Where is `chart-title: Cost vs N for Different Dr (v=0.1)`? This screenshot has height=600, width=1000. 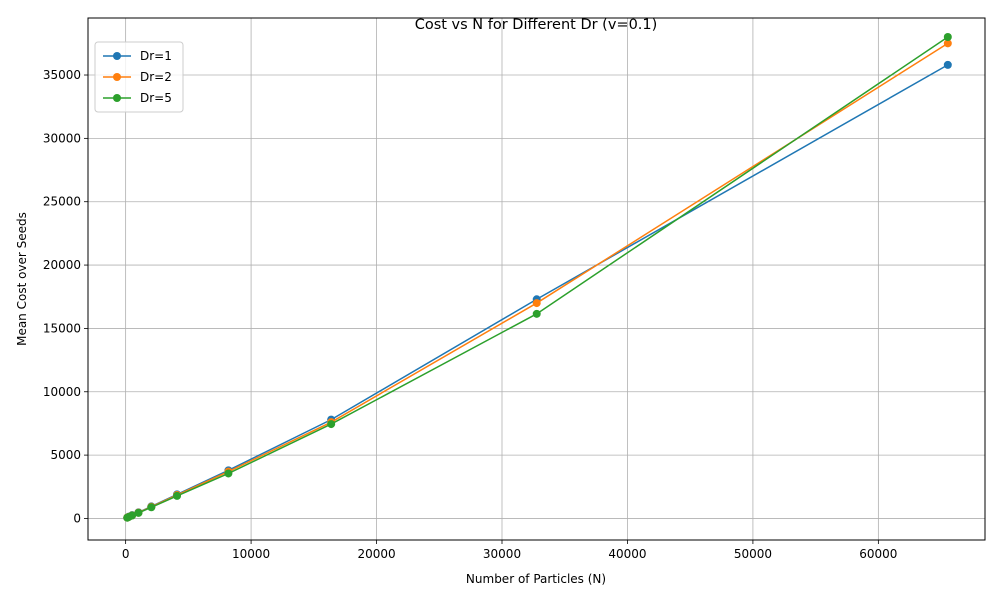 chart-title: Cost vs N for Different Dr (v=0.1) is located at coordinates (536, 25).